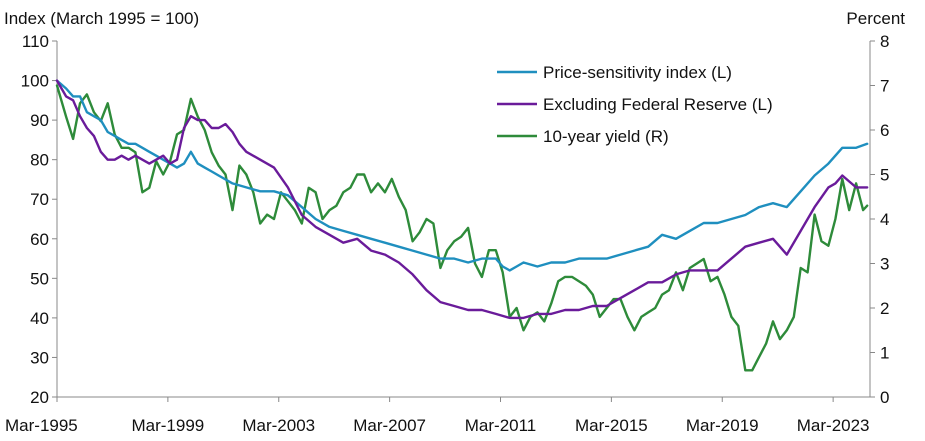 The height and width of the screenshot is (441, 925). I want to click on x-tick-label: Mar-1995, so click(41, 425).